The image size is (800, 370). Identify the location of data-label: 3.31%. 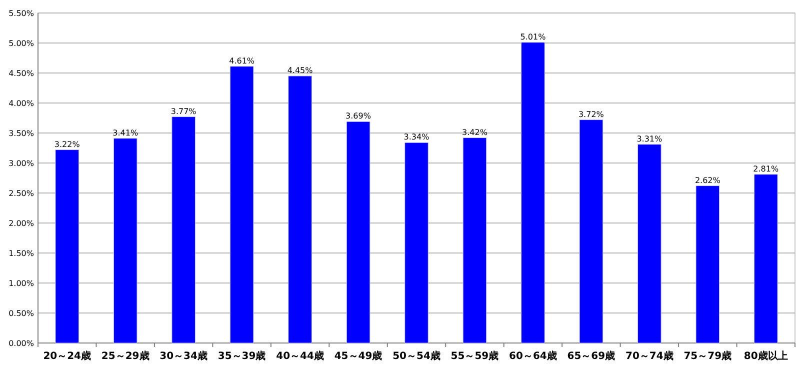
(649, 139).